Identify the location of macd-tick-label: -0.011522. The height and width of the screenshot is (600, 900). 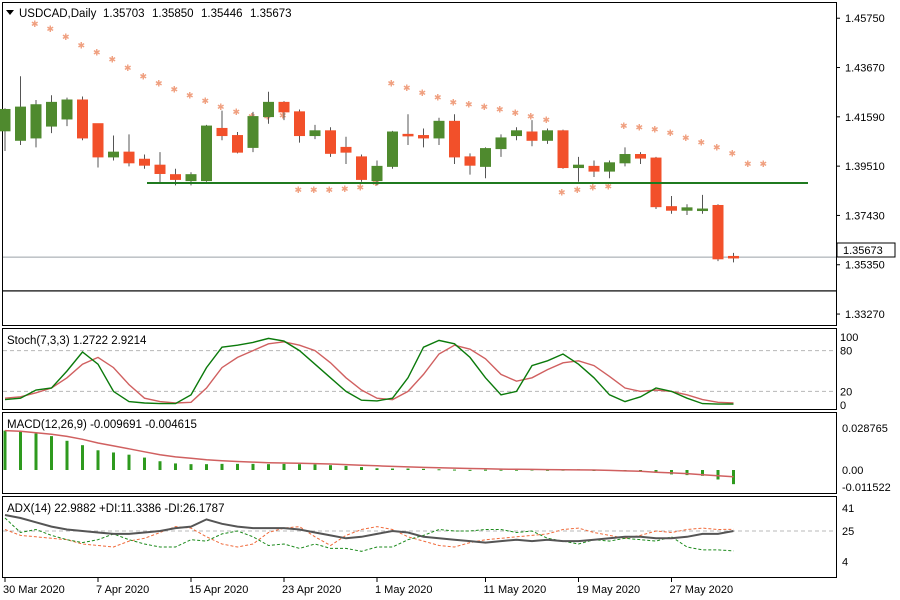
(866, 488).